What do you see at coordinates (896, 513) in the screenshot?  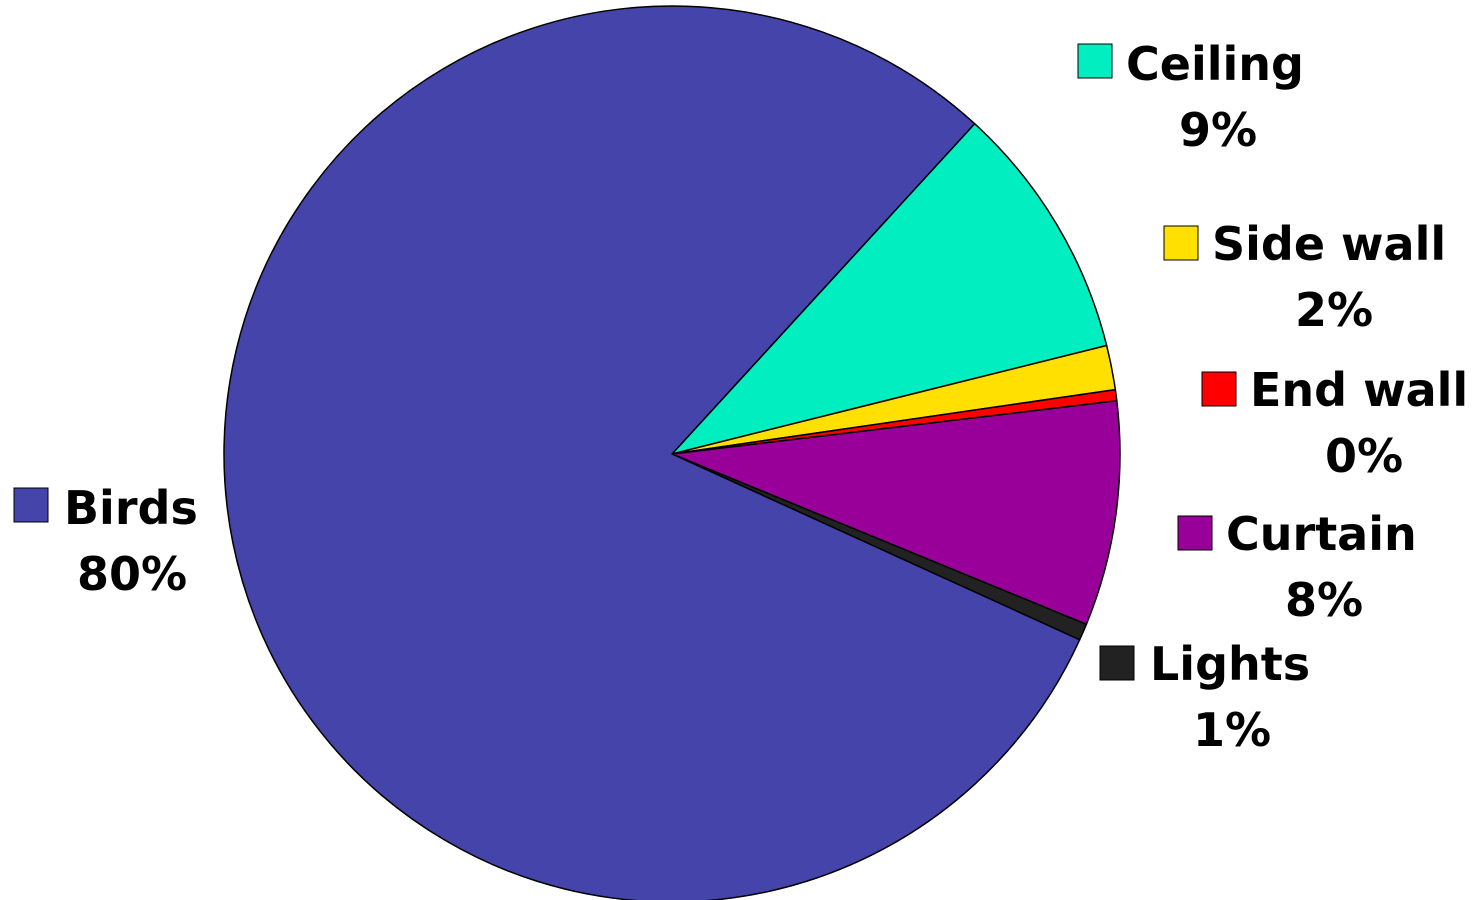 I see `pie-slice-curtain` at bounding box center [896, 513].